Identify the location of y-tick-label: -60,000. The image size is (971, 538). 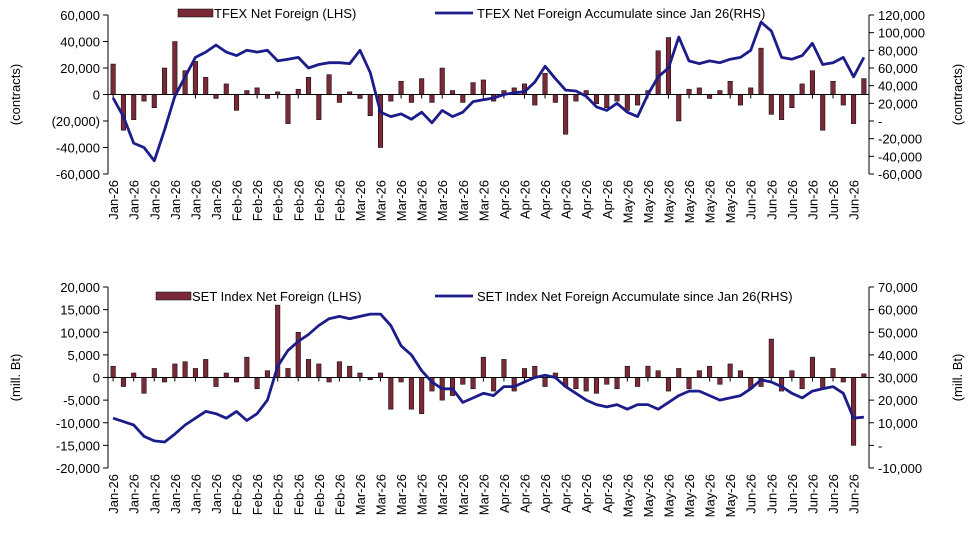
(78, 174).